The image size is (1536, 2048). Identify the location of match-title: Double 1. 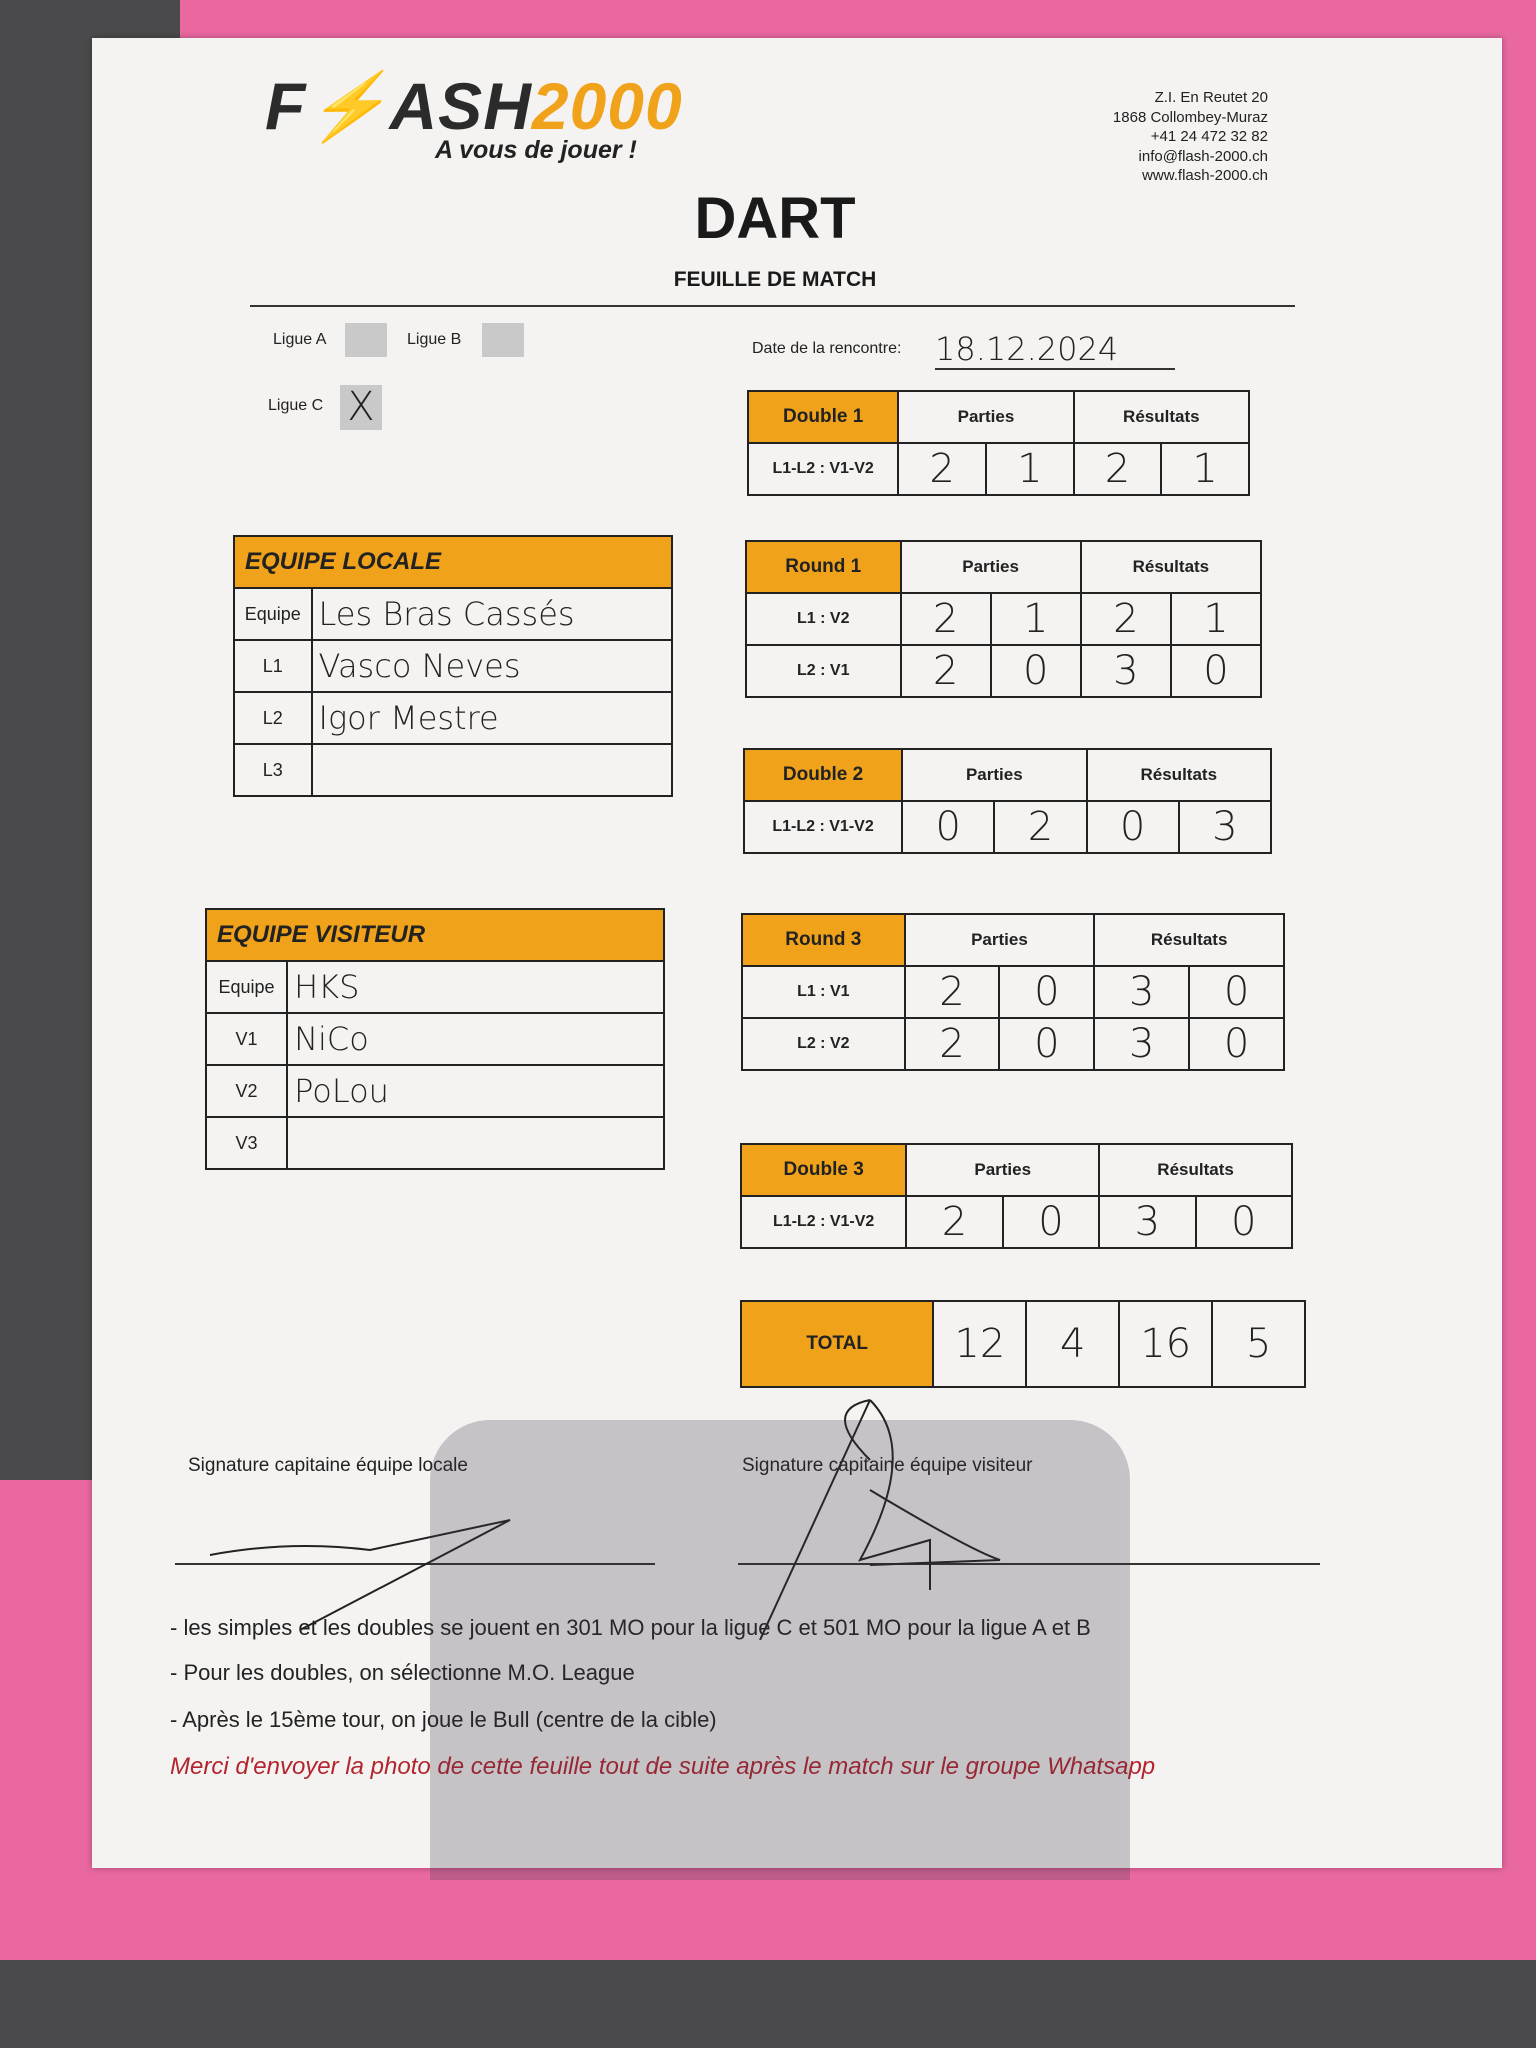
(823, 417).